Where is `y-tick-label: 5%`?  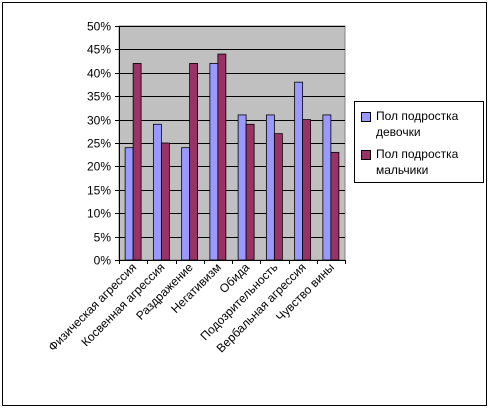
y-tick-label: 5% is located at coordinates (103, 238).